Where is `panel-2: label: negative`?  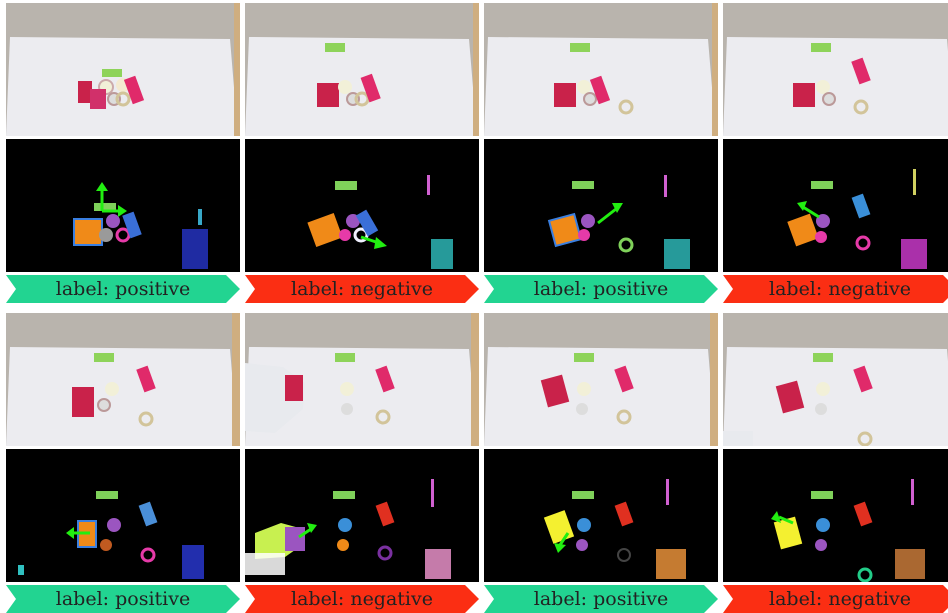
panel-2: label: negative is located at coordinates (362, 153).